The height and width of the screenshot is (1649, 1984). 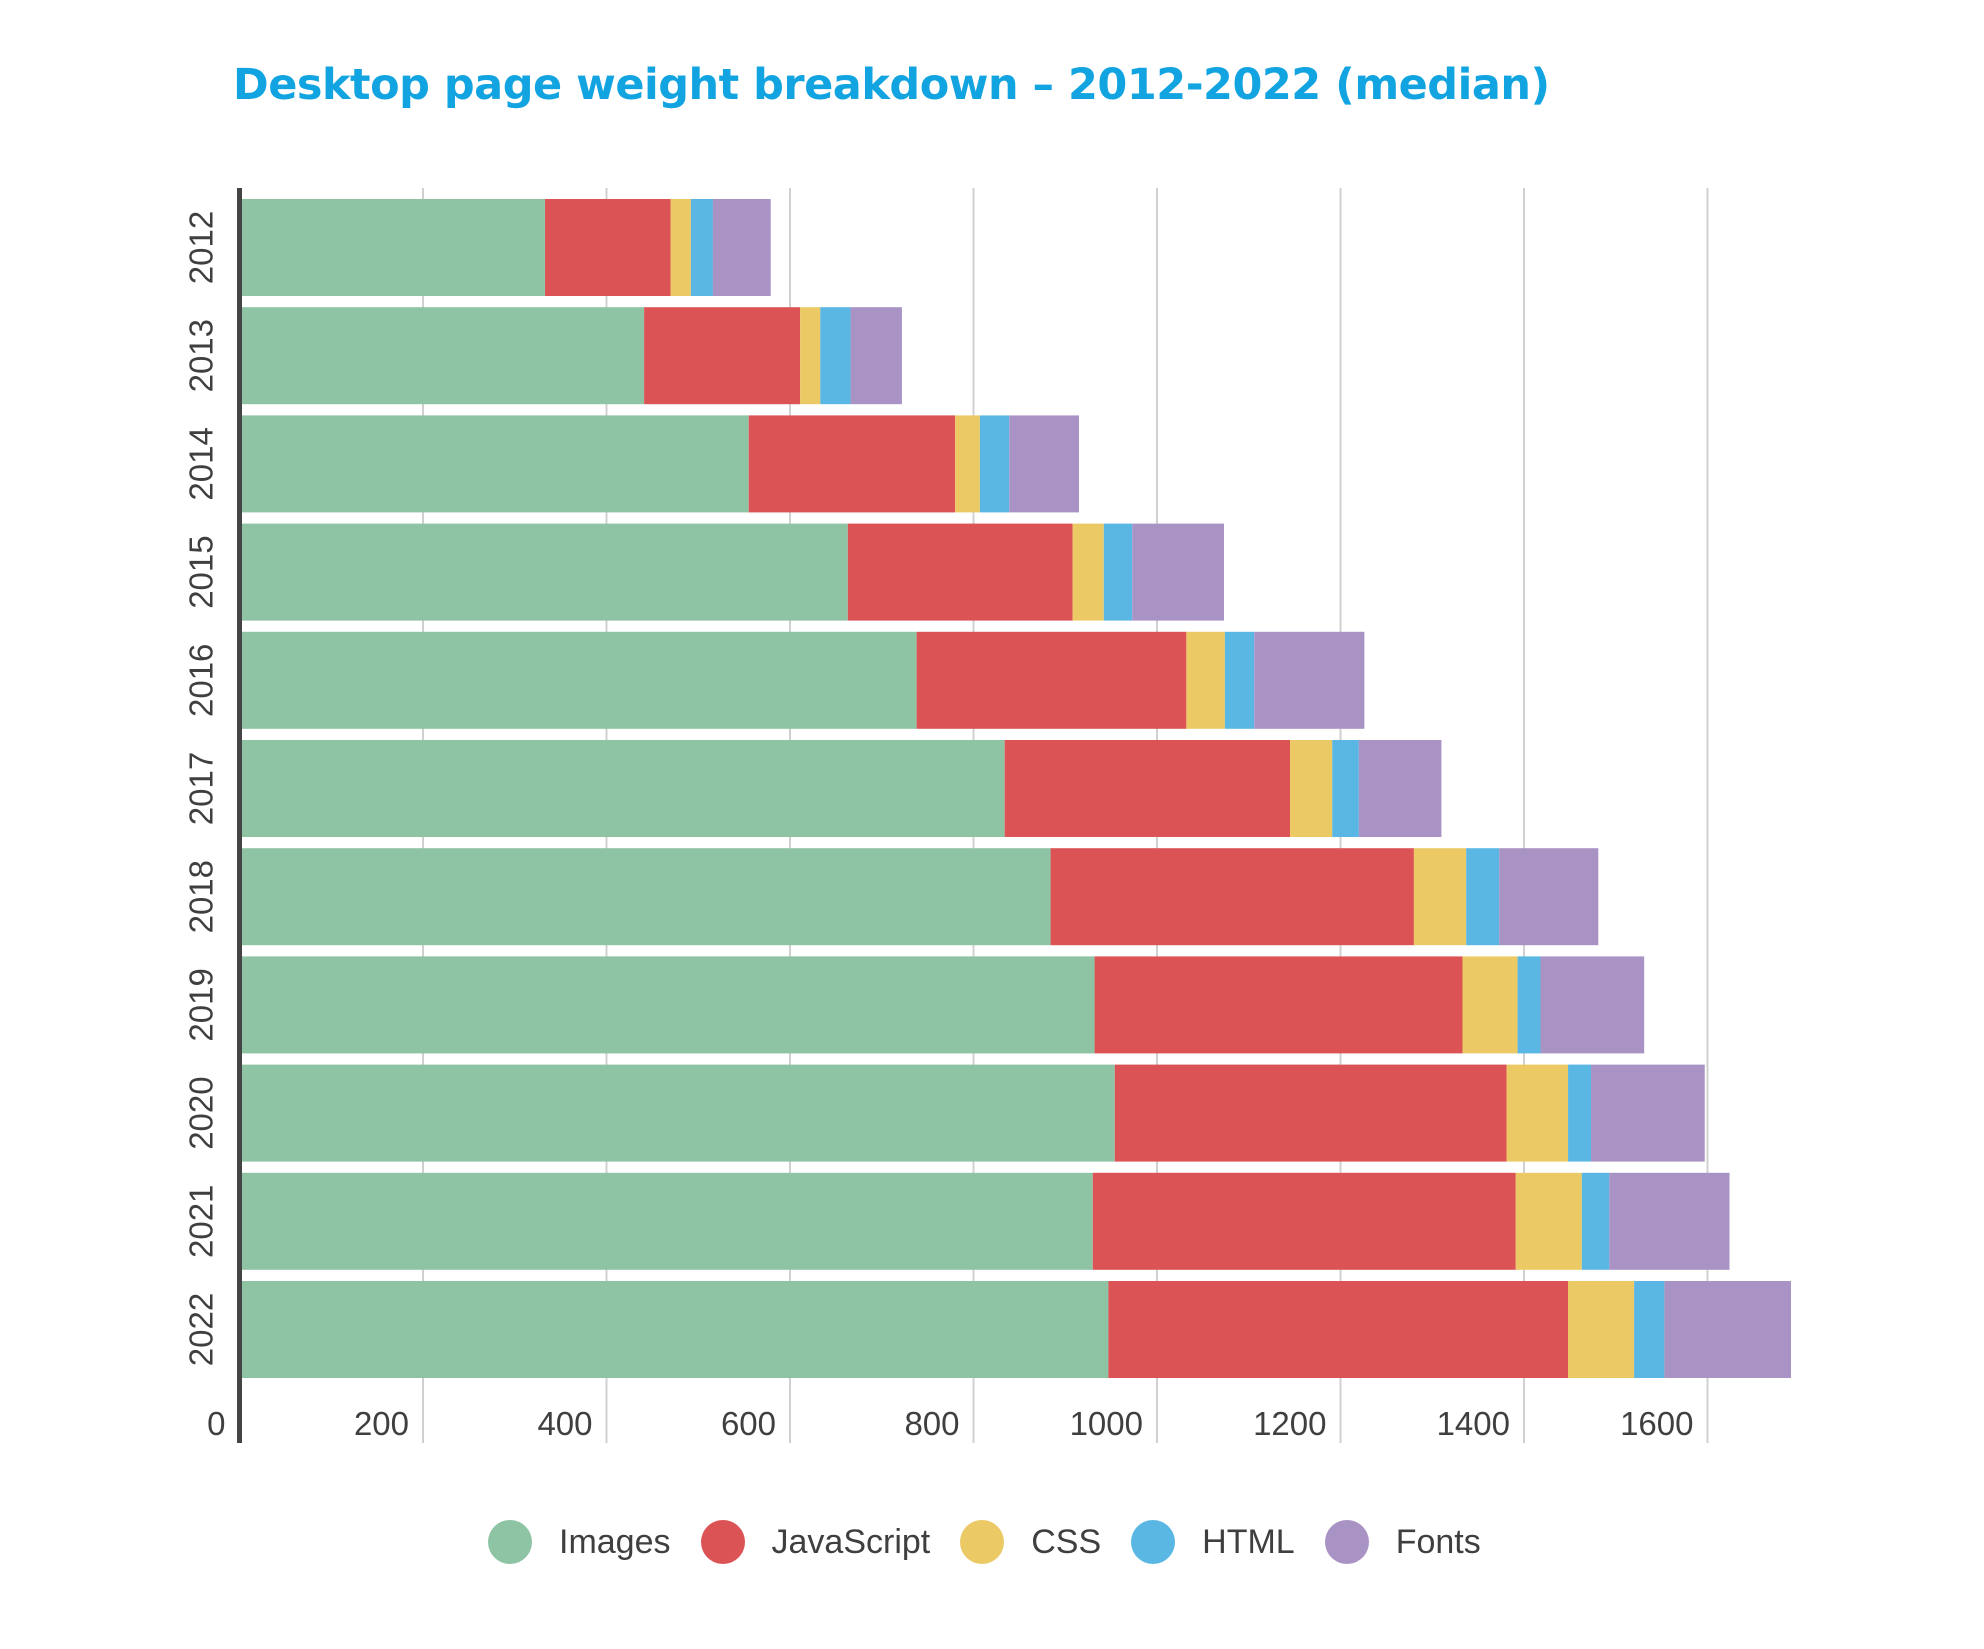 I want to click on legend-item-images: Images, so click(x=579, y=1542).